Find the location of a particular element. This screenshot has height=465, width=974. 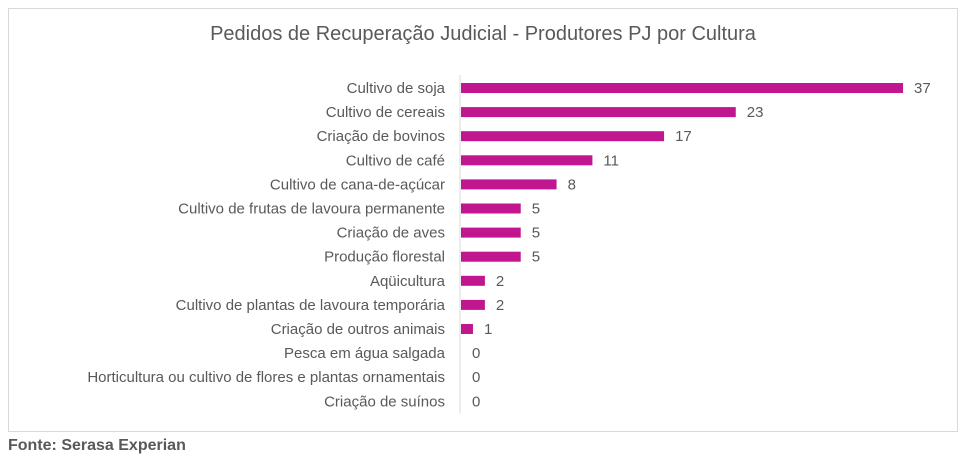

category-label: Cultivo de cereais is located at coordinates (385, 112).